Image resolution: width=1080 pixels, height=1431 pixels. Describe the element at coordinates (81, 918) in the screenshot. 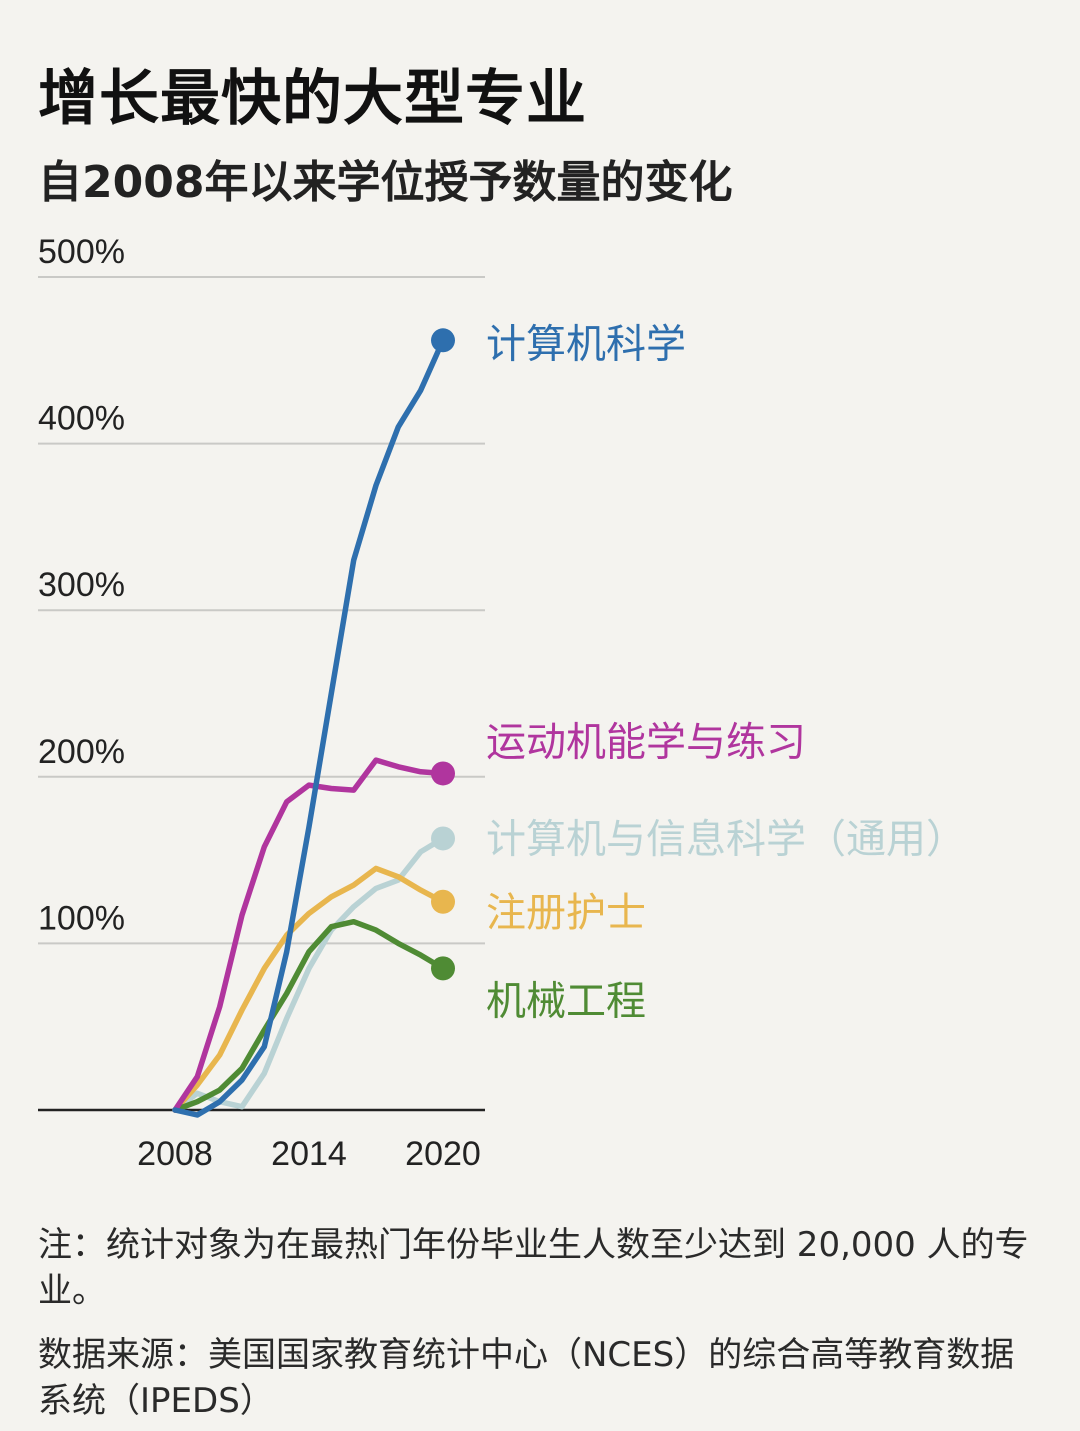

I see `y-tick-label: 100%` at that location.